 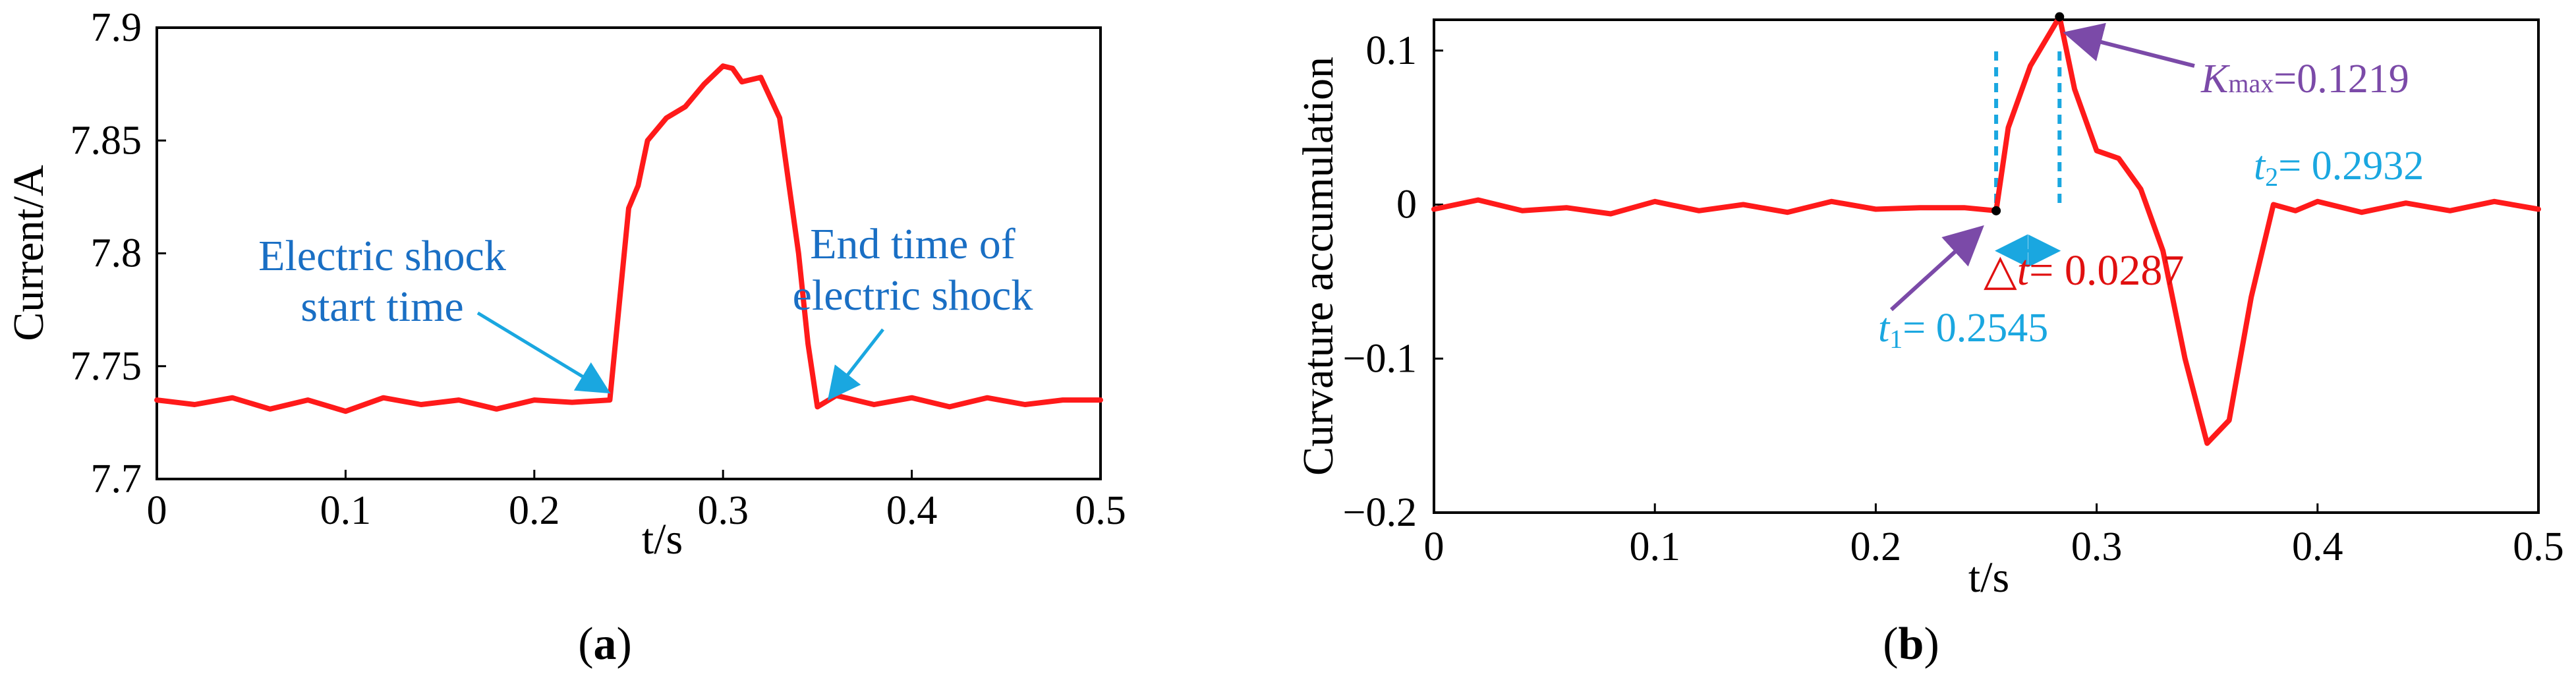 I want to click on chart-a-annotation-end-line2: electric shock, so click(x=913, y=295).